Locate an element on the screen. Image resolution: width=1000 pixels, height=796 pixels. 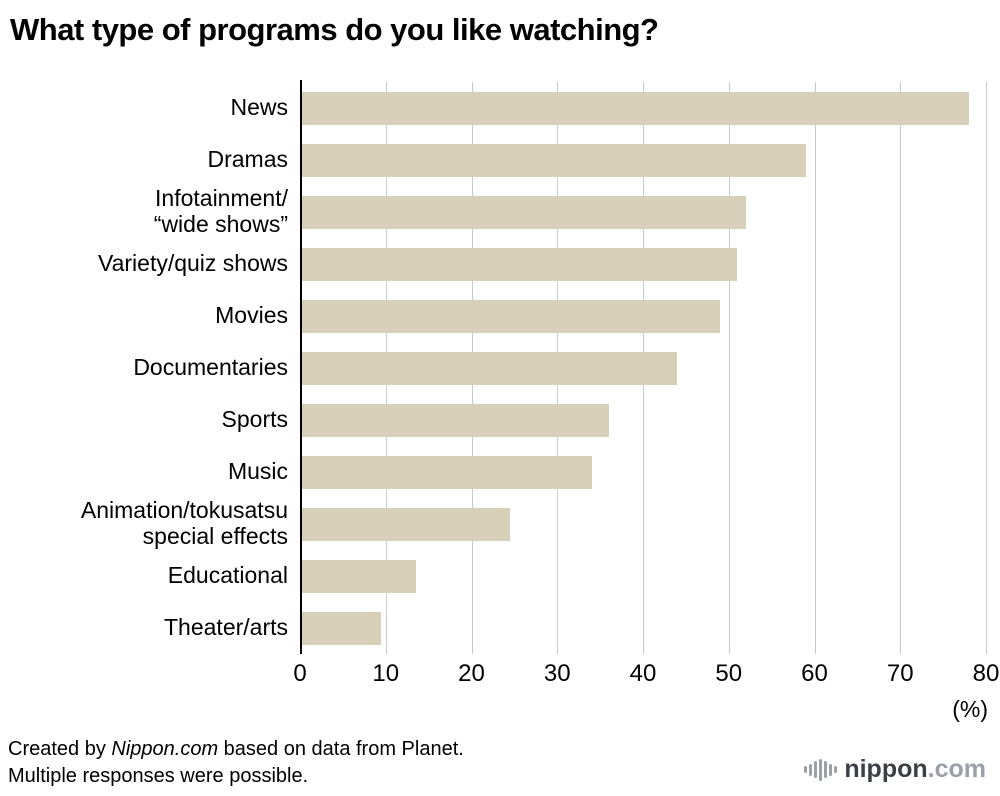
category-label: Variety/quiz shows is located at coordinates (192, 263).